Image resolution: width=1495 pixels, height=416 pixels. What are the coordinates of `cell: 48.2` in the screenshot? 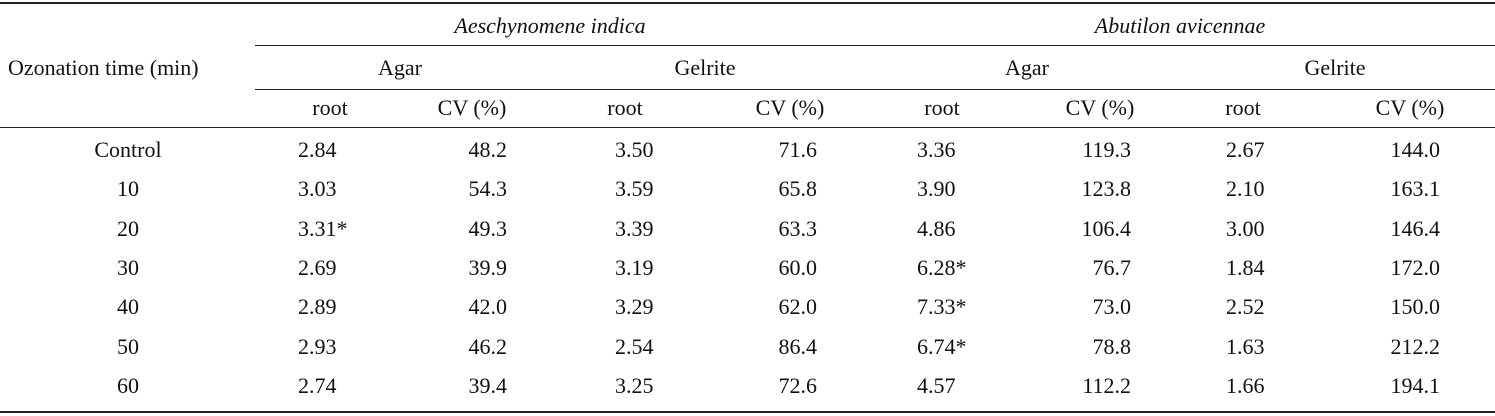 It's located at (488, 149).